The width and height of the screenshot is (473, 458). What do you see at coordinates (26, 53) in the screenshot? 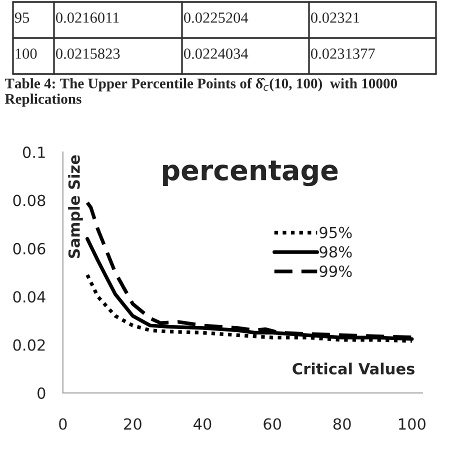
I see `text: 100` at bounding box center [26, 53].